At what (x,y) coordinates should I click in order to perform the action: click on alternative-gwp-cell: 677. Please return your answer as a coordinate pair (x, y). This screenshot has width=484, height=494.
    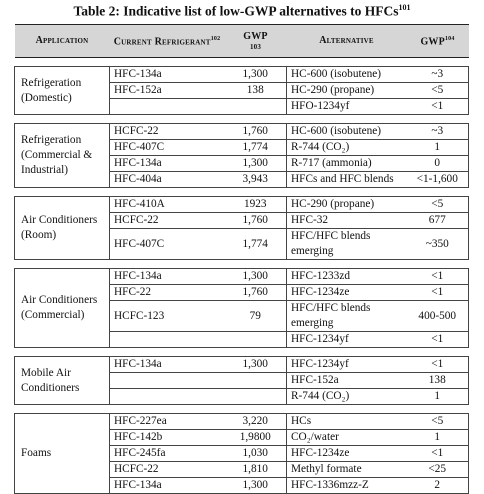
    Looking at the image, I should click on (437, 220).